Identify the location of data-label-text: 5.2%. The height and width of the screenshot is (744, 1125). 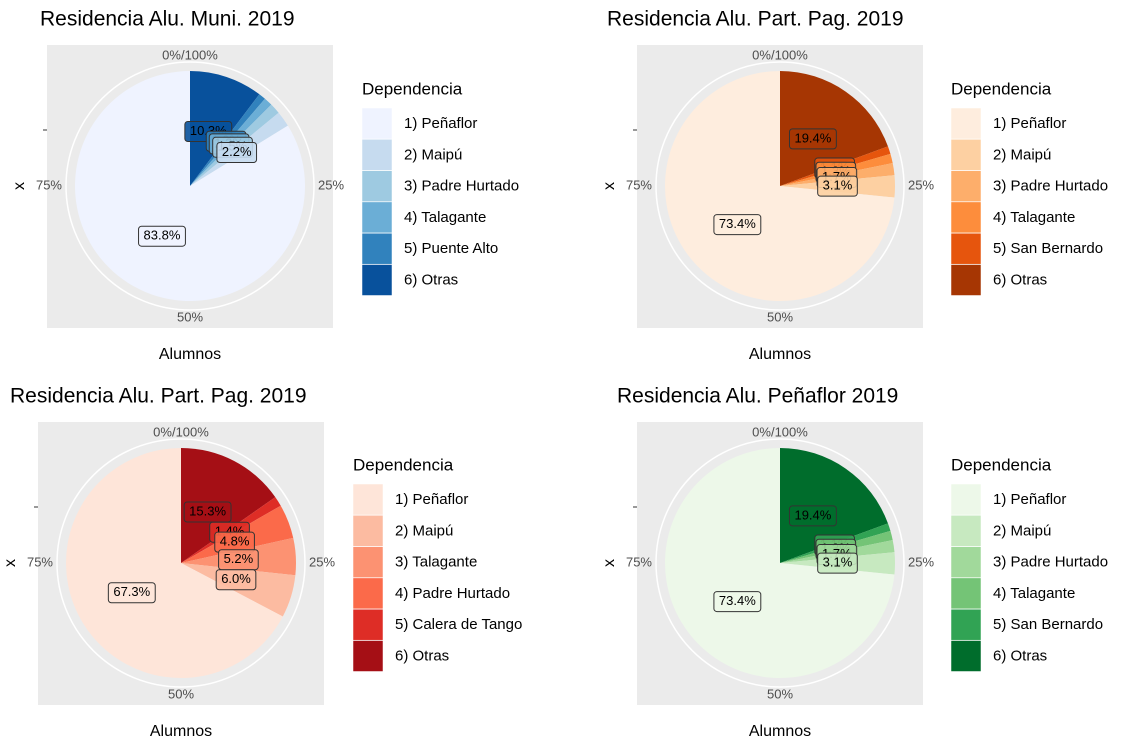
(239, 558).